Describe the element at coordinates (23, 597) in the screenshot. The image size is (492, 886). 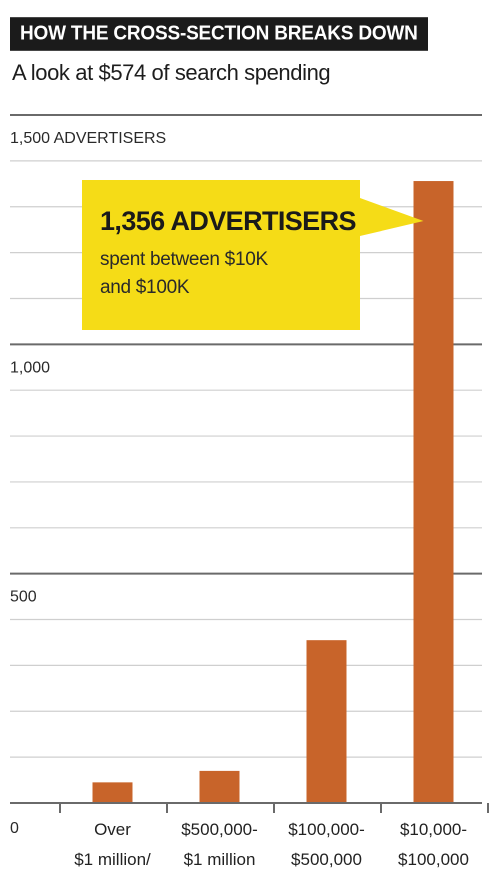
I see `y-tick-label: 500` at that location.